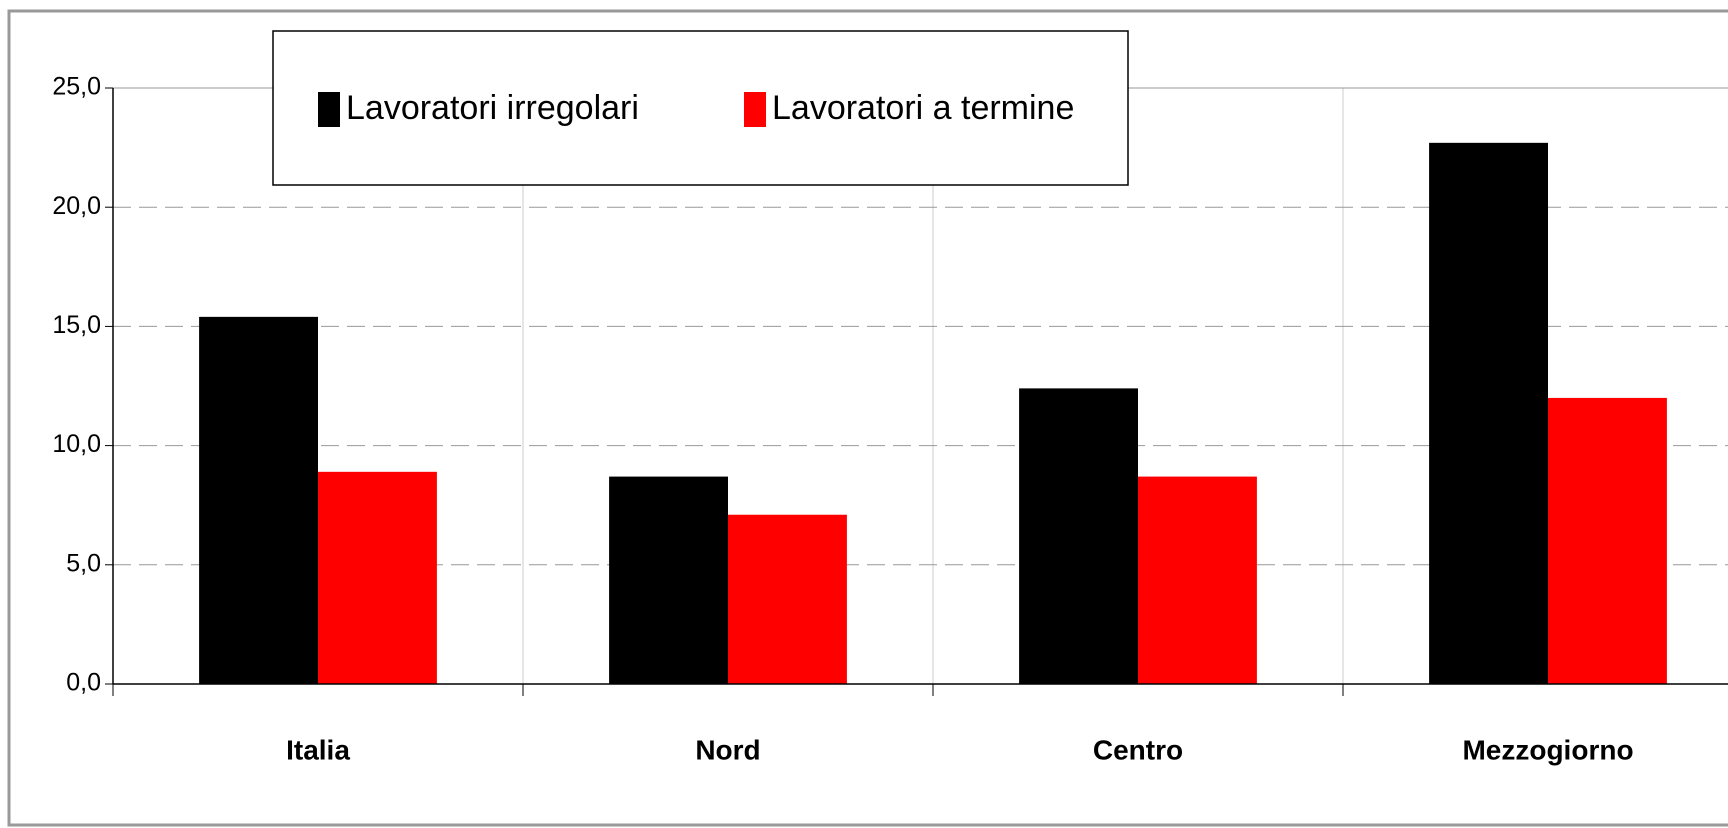 The height and width of the screenshot is (828, 1728). I want to click on x-tick-label: Centro, so click(1138, 749).